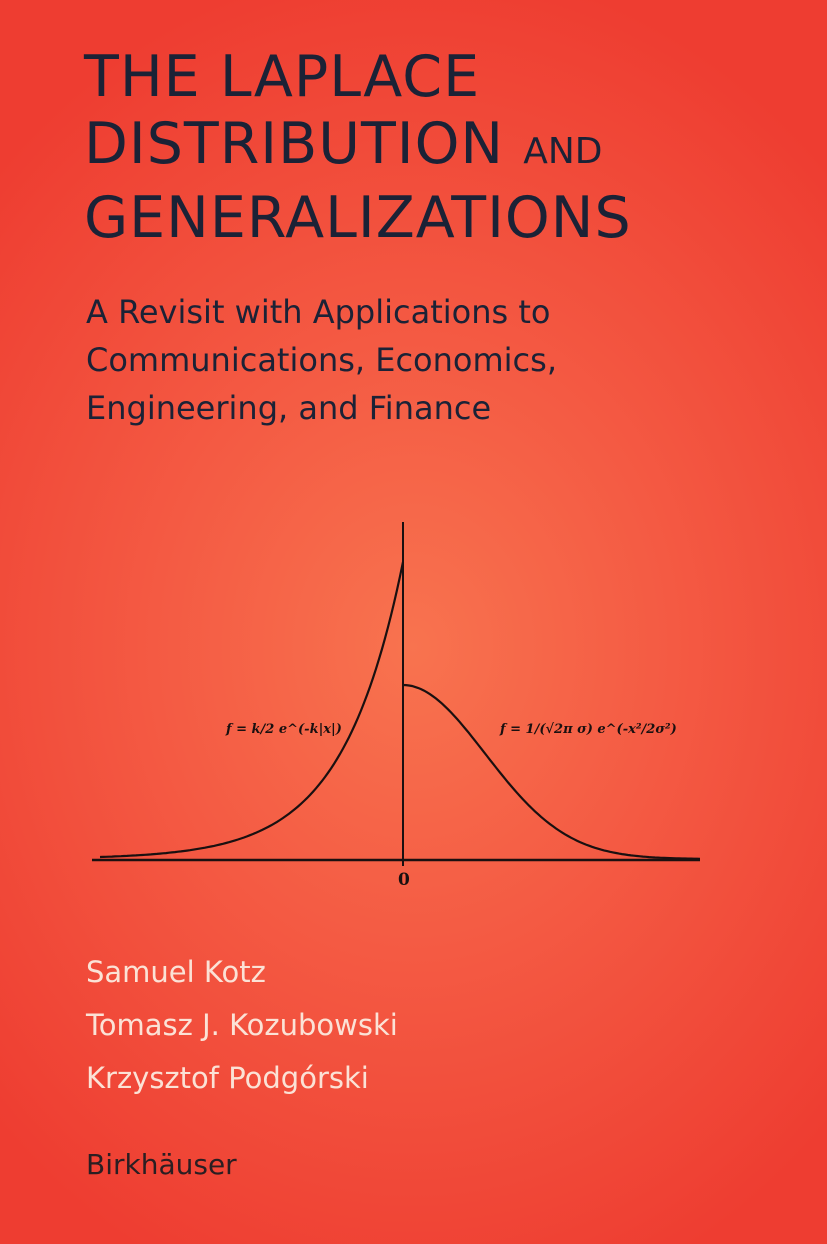 Image resolution: width=827 pixels, height=1244 pixels. What do you see at coordinates (404, 880) in the screenshot?
I see `origin-label: 0` at bounding box center [404, 880].